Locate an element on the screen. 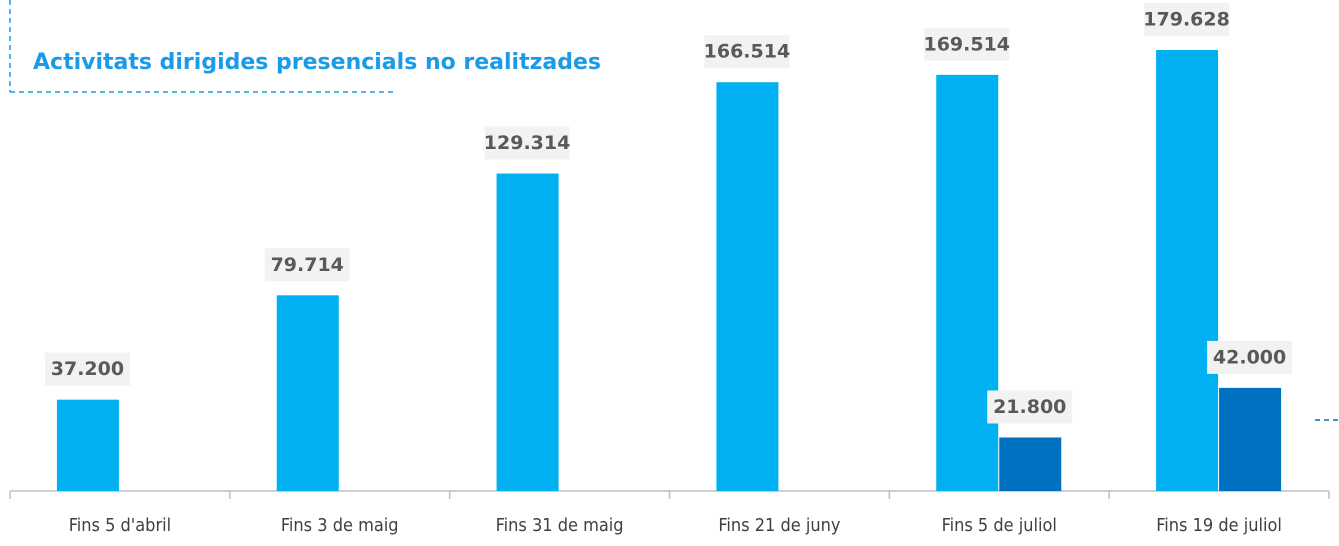 This screenshot has width=1339, height=546. value-label: 129.314 is located at coordinates (527, 143).